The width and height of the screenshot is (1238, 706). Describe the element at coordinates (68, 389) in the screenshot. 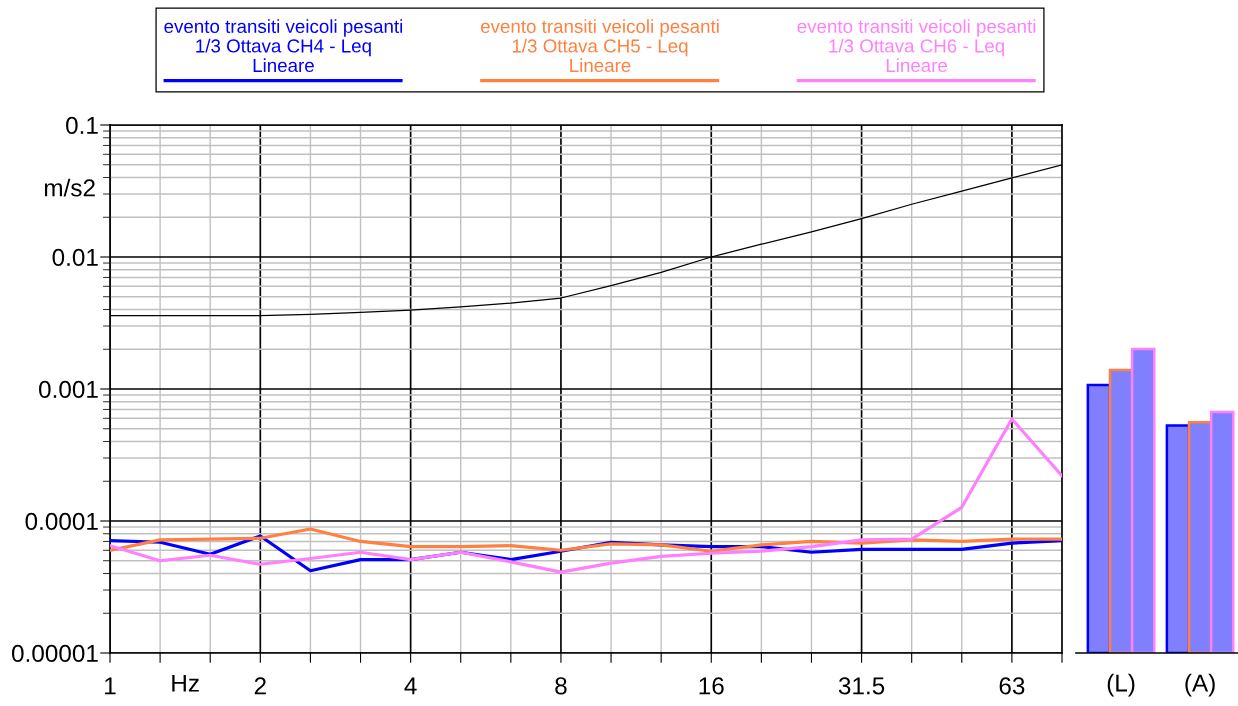

I see `y-tick-label: 0.001` at that location.